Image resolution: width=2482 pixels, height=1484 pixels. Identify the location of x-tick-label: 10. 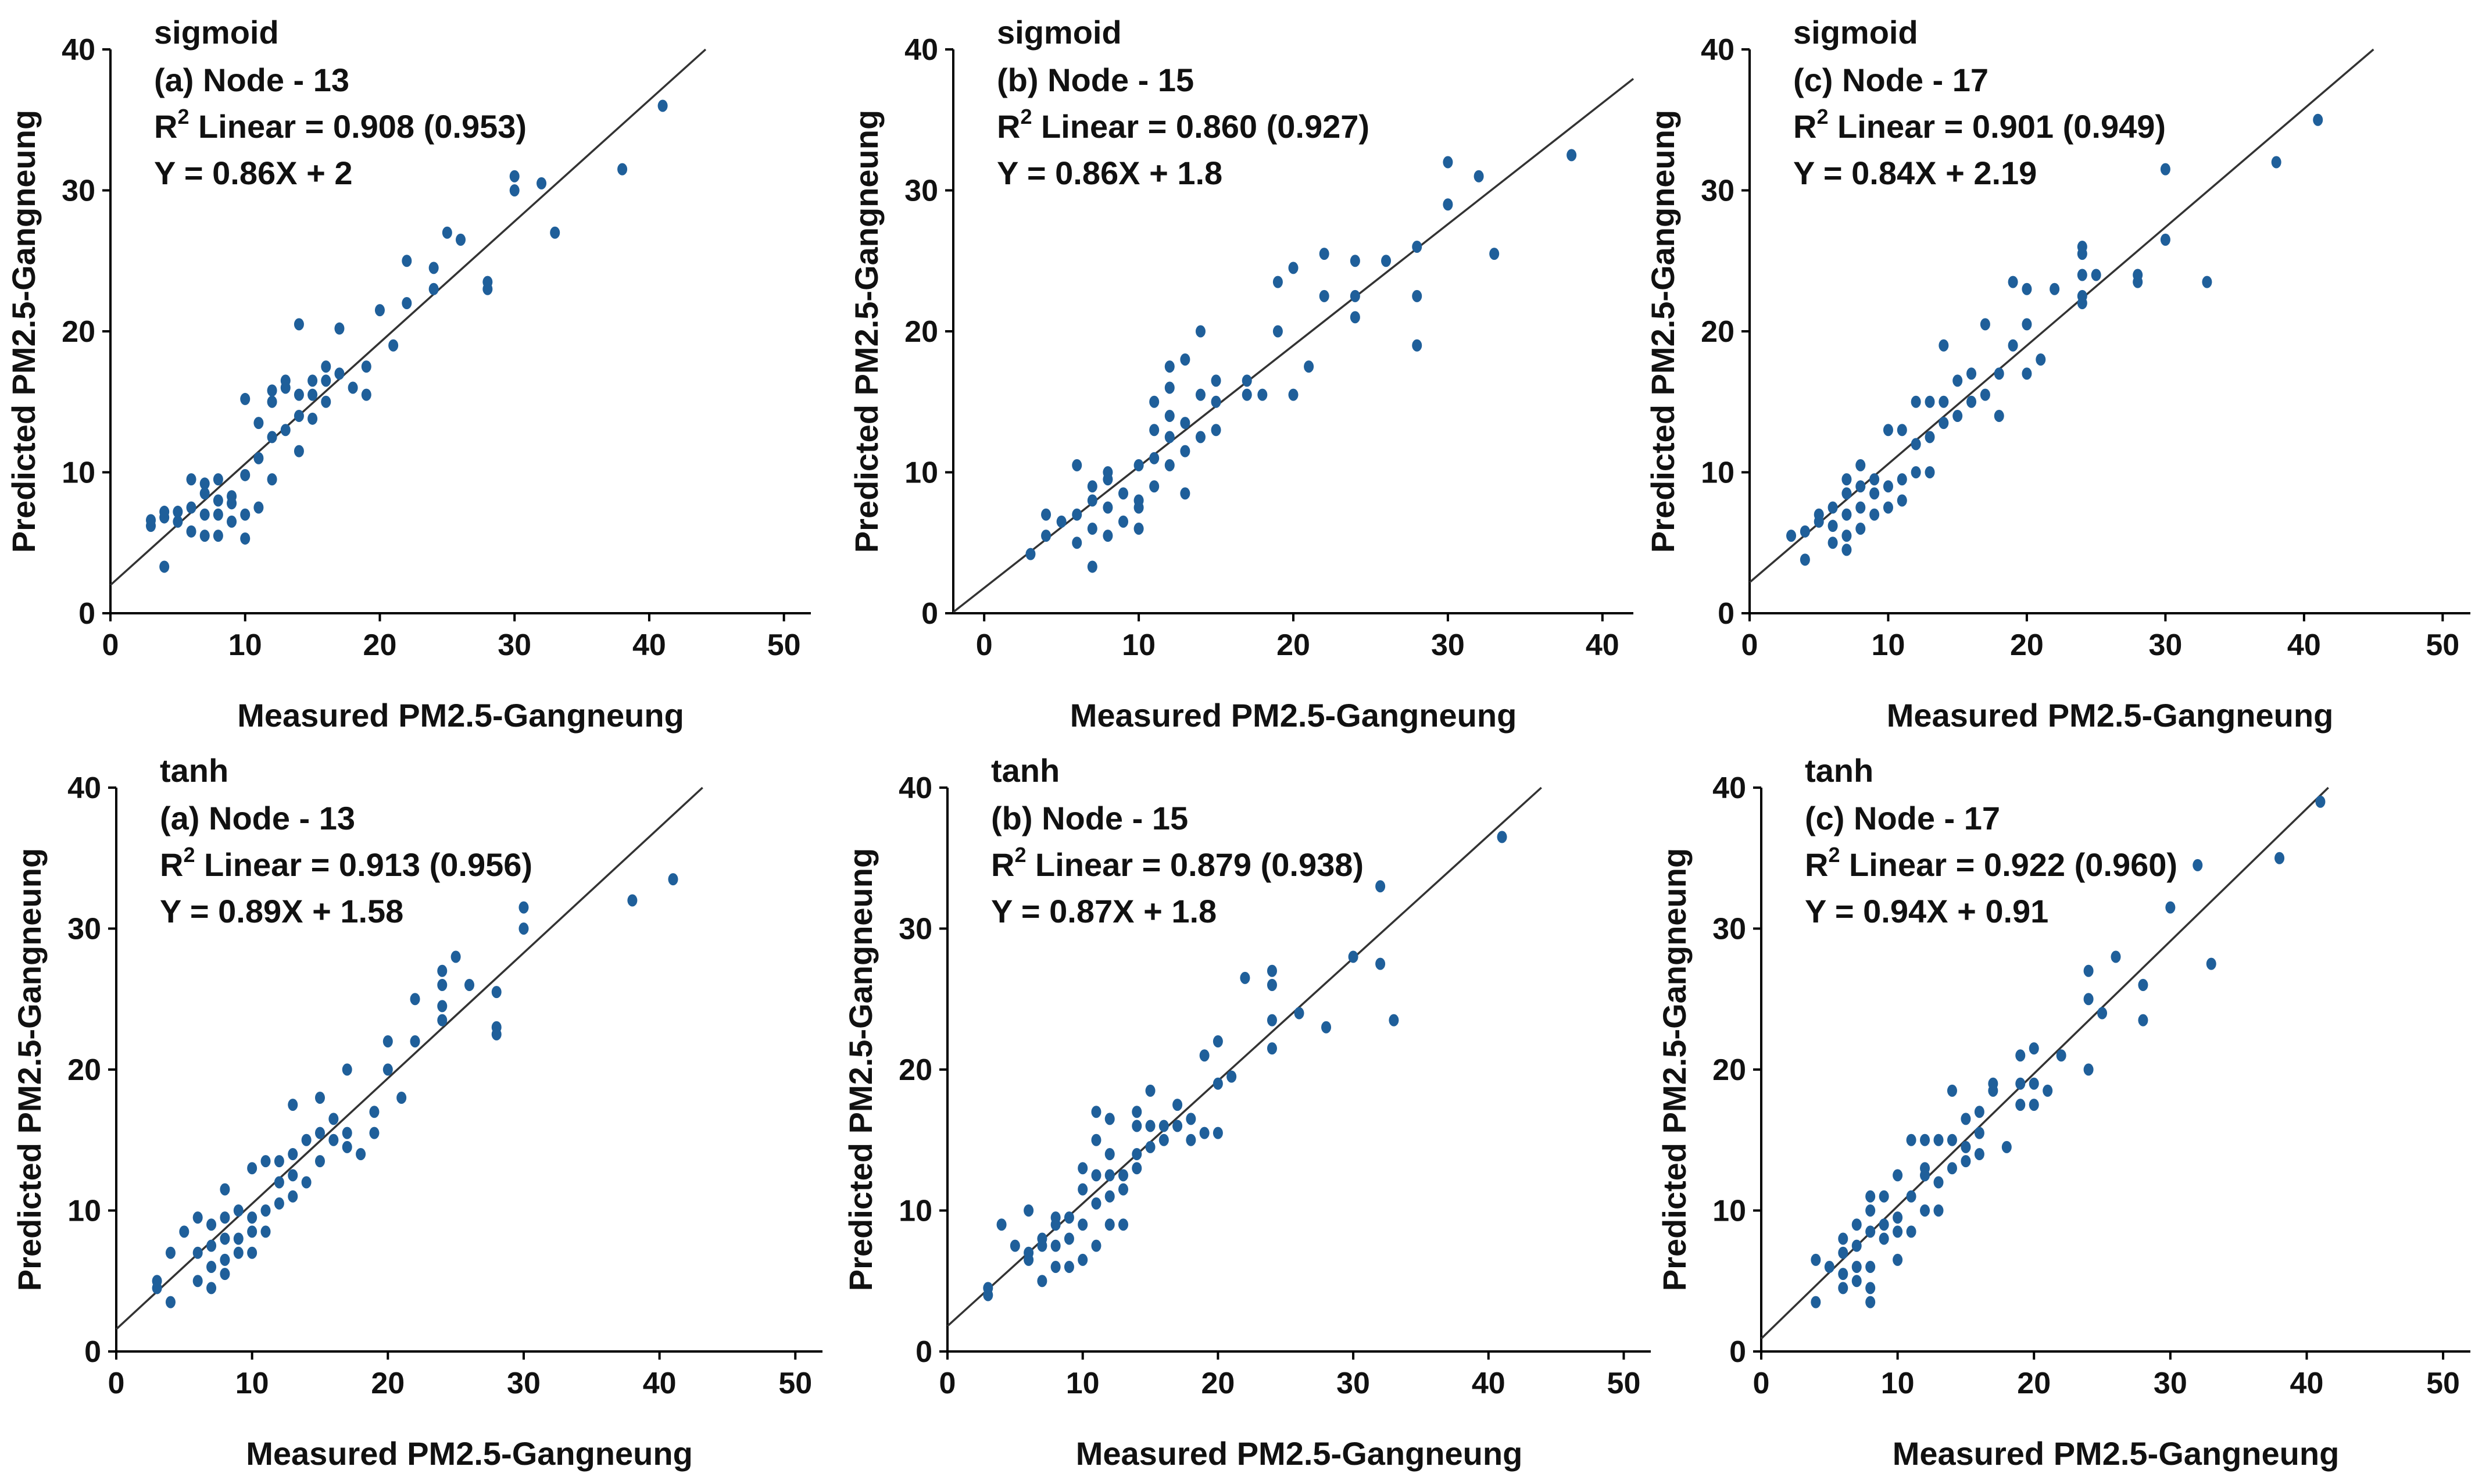
(1898, 1384).